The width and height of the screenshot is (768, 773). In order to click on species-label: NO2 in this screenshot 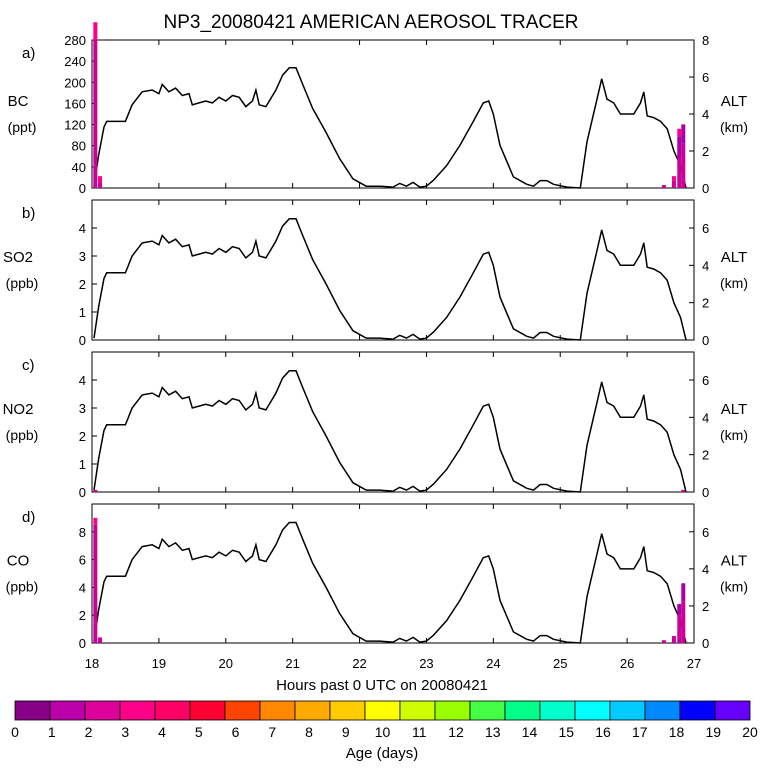, I will do `click(18, 409)`.